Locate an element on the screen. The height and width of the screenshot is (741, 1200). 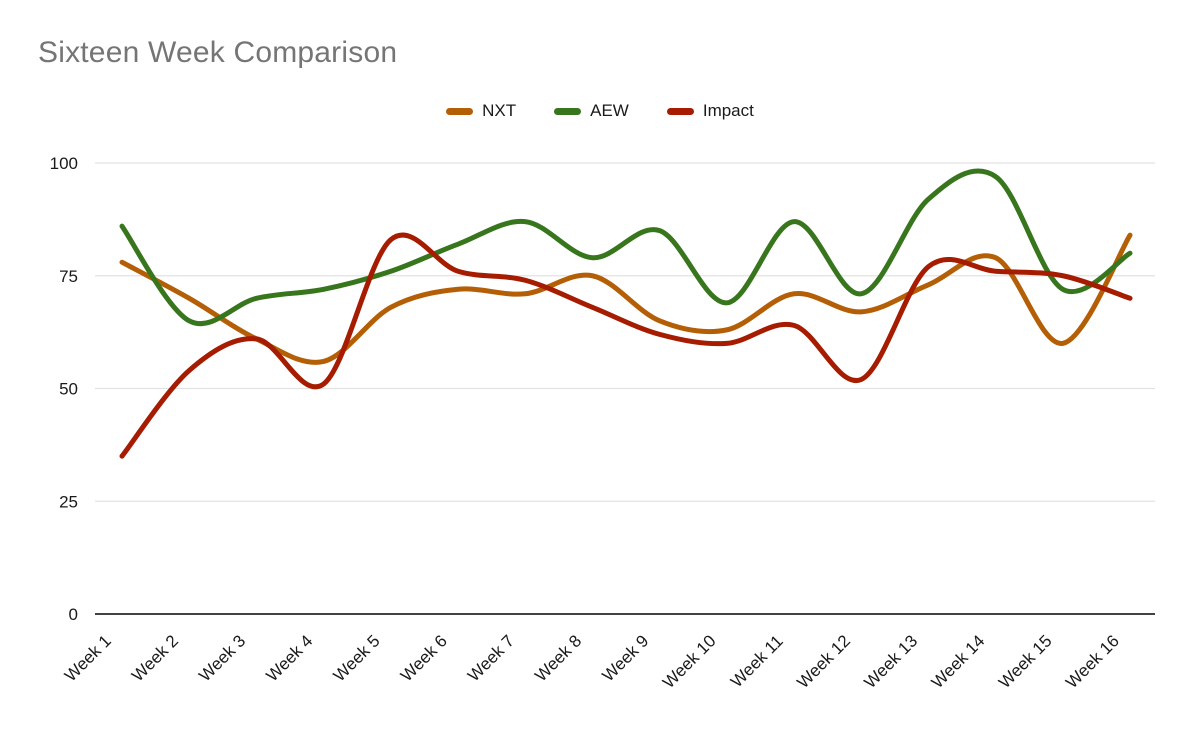
legend-item-nxt: NXT is located at coordinates (481, 111).